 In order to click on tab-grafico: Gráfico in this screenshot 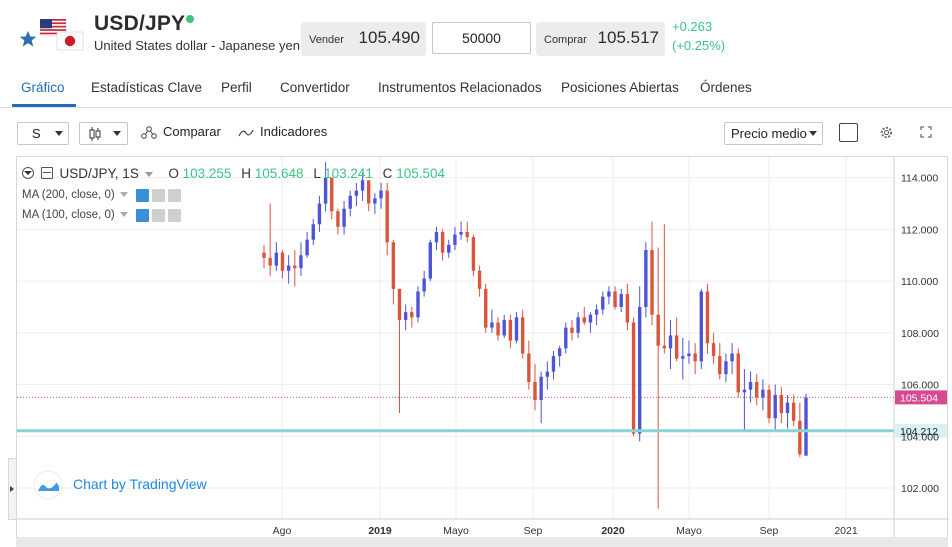, I will do `click(43, 87)`.